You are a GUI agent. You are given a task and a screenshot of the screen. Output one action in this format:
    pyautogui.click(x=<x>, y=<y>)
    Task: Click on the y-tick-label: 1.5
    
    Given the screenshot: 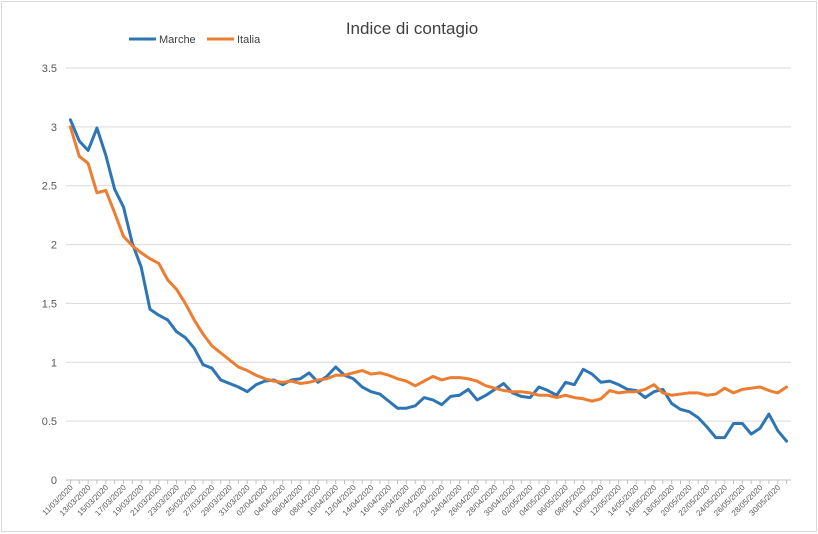 What is the action you would take?
    pyautogui.click(x=49, y=304)
    